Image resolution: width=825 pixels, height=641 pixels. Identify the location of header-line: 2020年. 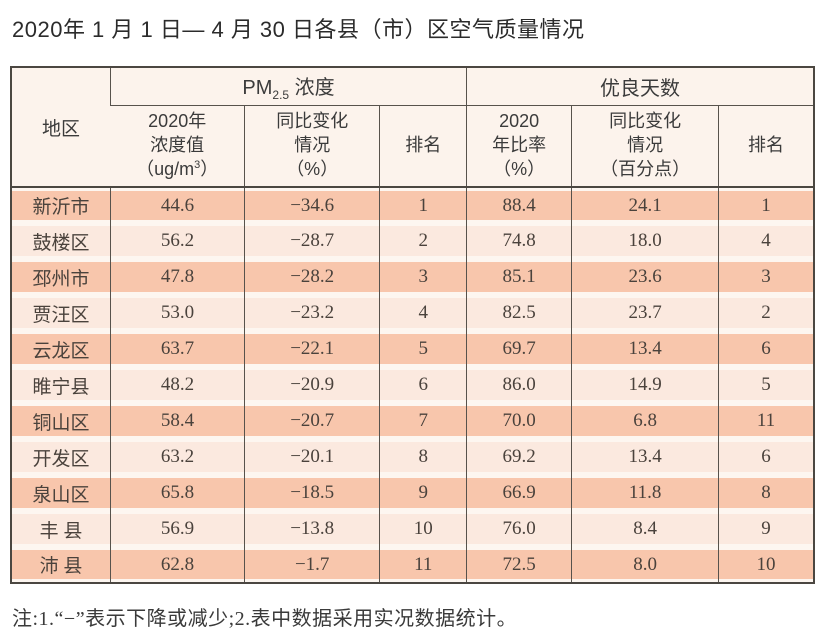
(177, 121).